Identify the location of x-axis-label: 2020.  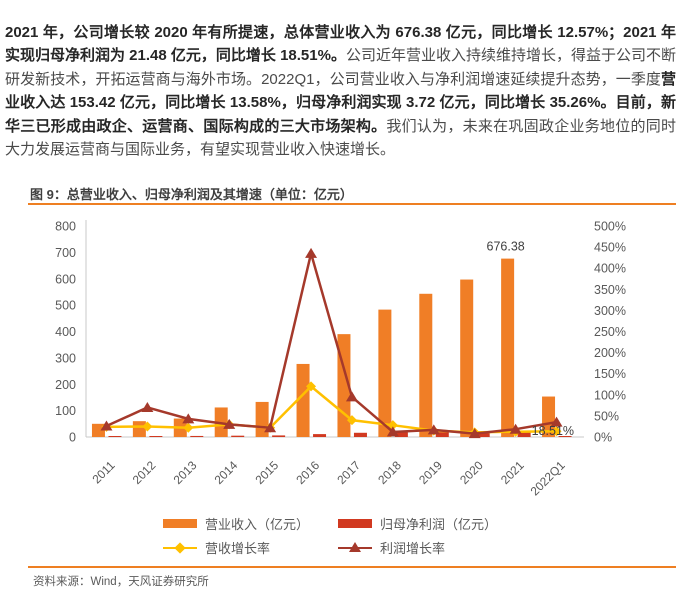
(471, 472).